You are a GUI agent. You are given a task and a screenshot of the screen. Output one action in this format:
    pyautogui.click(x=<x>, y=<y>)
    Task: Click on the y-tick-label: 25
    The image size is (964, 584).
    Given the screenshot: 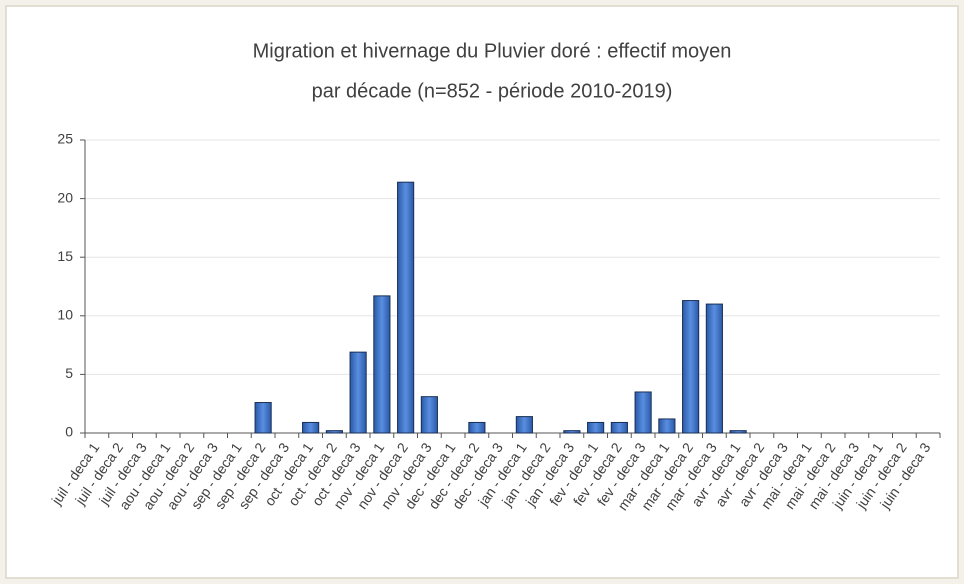 What is the action you would take?
    pyautogui.click(x=65, y=139)
    